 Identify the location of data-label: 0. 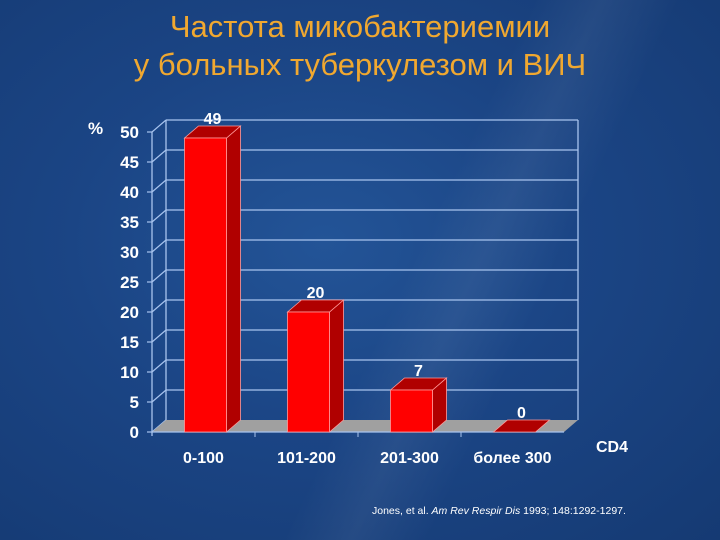
(521, 413).